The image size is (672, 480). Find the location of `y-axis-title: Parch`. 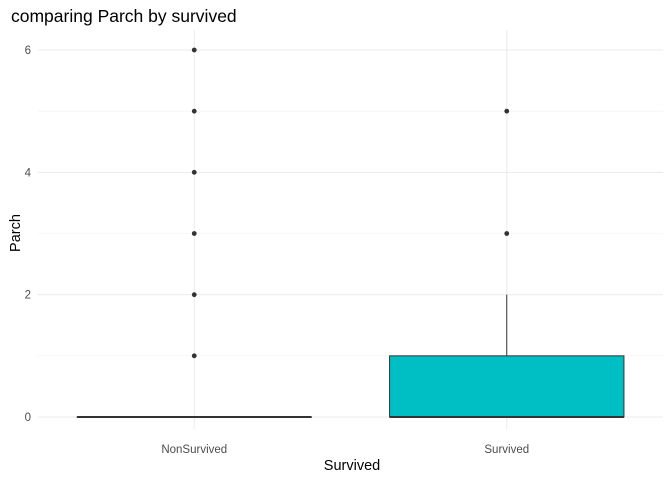

y-axis-title: Parch is located at coordinates (16, 233).